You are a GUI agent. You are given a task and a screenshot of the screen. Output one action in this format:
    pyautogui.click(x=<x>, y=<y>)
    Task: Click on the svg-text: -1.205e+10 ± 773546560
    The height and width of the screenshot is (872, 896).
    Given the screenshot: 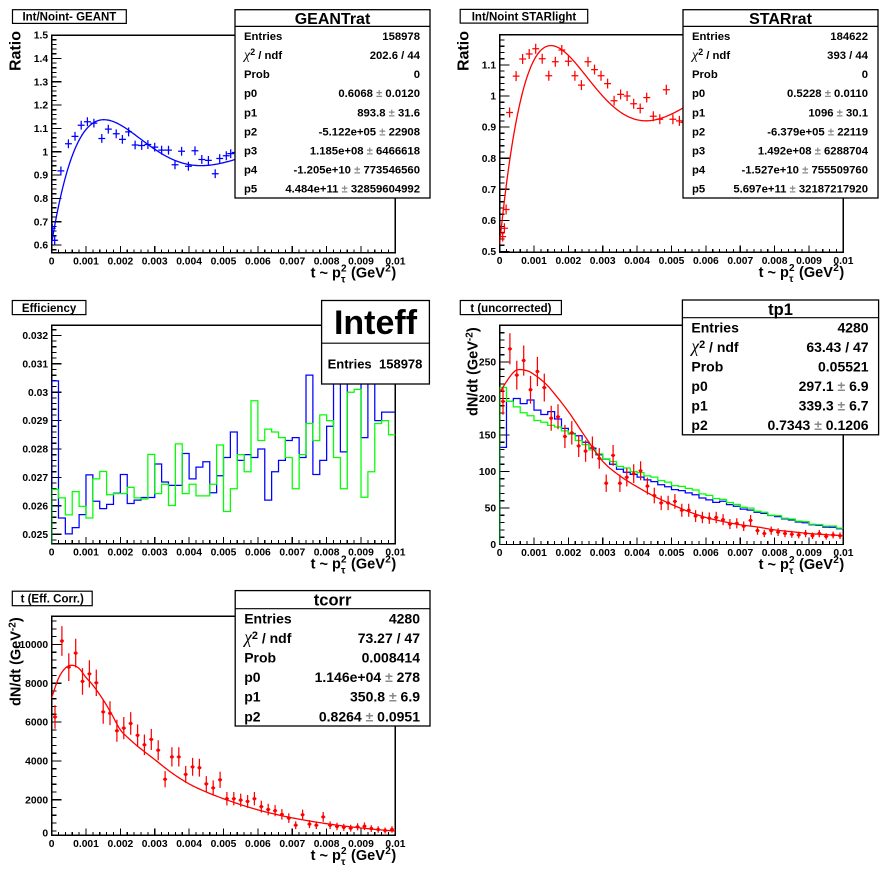 What is the action you would take?
    pyautogui.click(x=356, y=171)
    